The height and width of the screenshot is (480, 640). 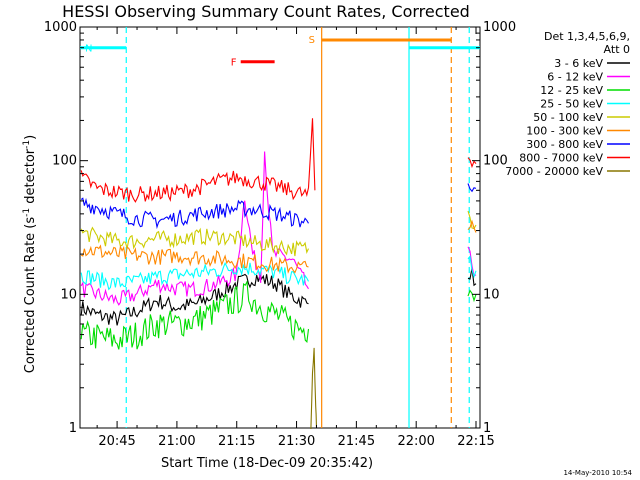 What do you see at coordinates (617, 49) in the screenshot?
I see `legend-header-attenuator: Att 0` at bounding box center [617, 49].